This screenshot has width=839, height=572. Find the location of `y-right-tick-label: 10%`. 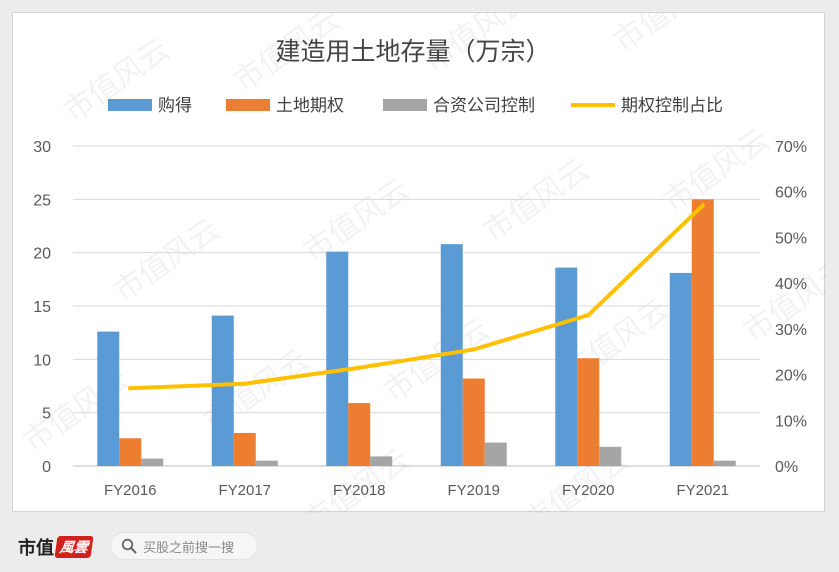

y-right-tick-label: 10% is located at coordinates (791, 421).